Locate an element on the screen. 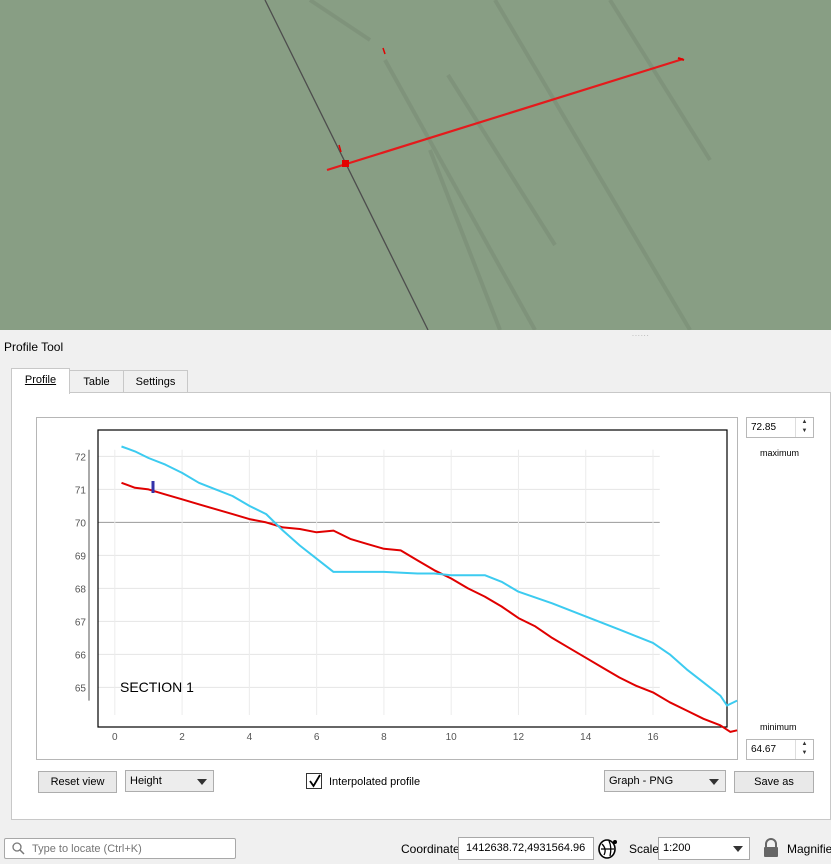 The image size is (831, 864). maximum-label: maximum is located at coordinates (780, 453).